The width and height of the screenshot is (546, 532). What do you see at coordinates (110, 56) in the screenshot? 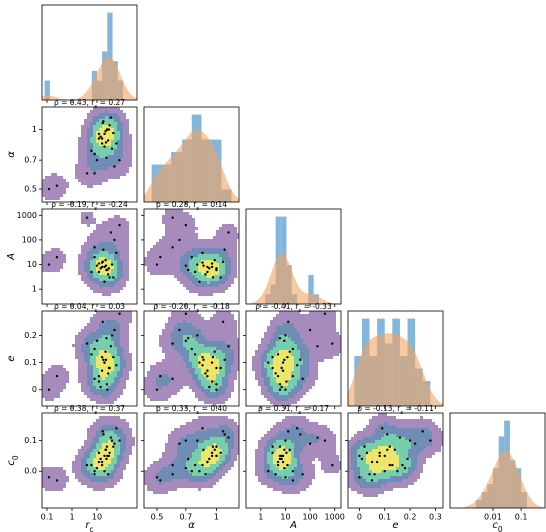
I see `hist-bar` at bounding box center [110, 56].